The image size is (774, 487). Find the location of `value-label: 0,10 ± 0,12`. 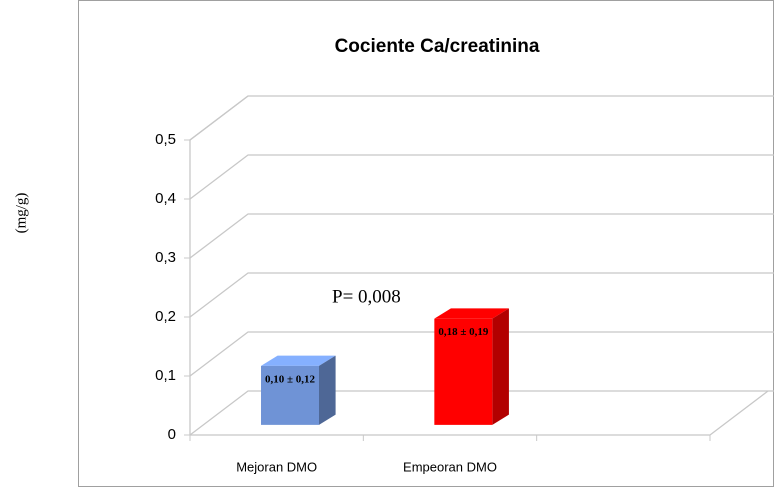

value-label: 0,10 ± 0,12 is located at coordinates (290, 379).